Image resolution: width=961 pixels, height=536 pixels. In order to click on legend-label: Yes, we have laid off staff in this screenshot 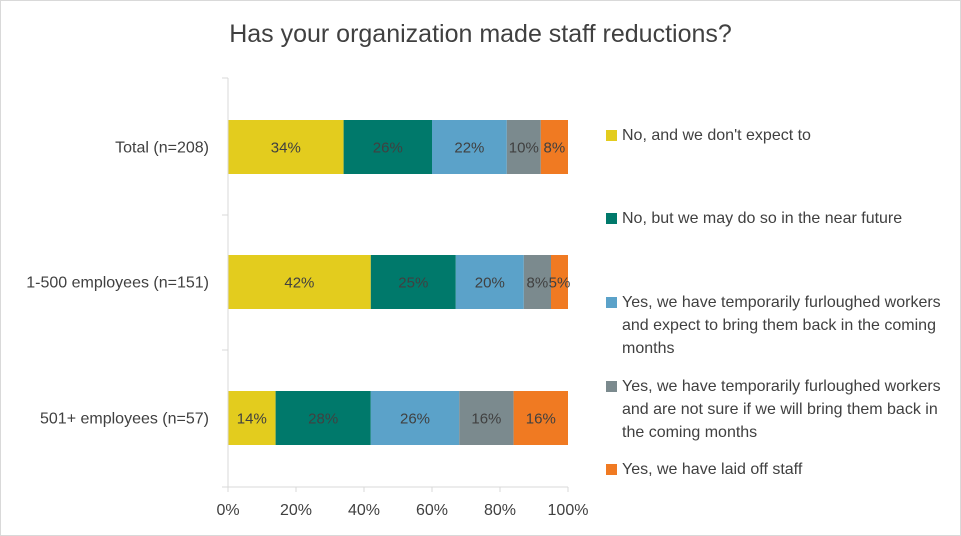, I will do `click(712, 469)`.